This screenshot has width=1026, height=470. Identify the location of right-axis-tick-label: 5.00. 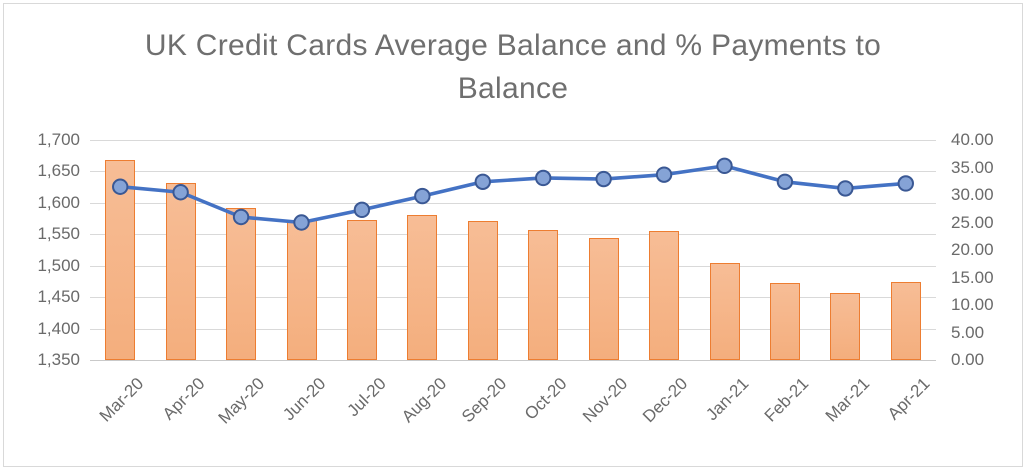
(968, 332).